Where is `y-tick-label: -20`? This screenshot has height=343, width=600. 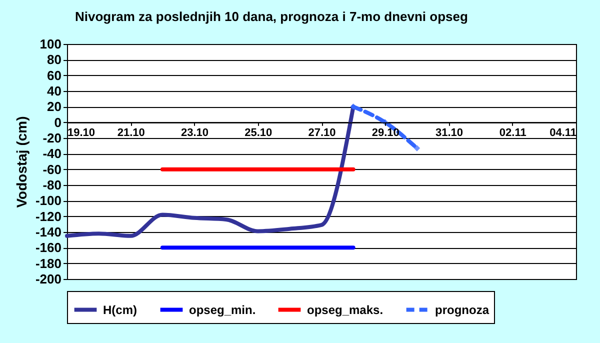
y-tick-label: -20 is located at coordinates (52, 138).